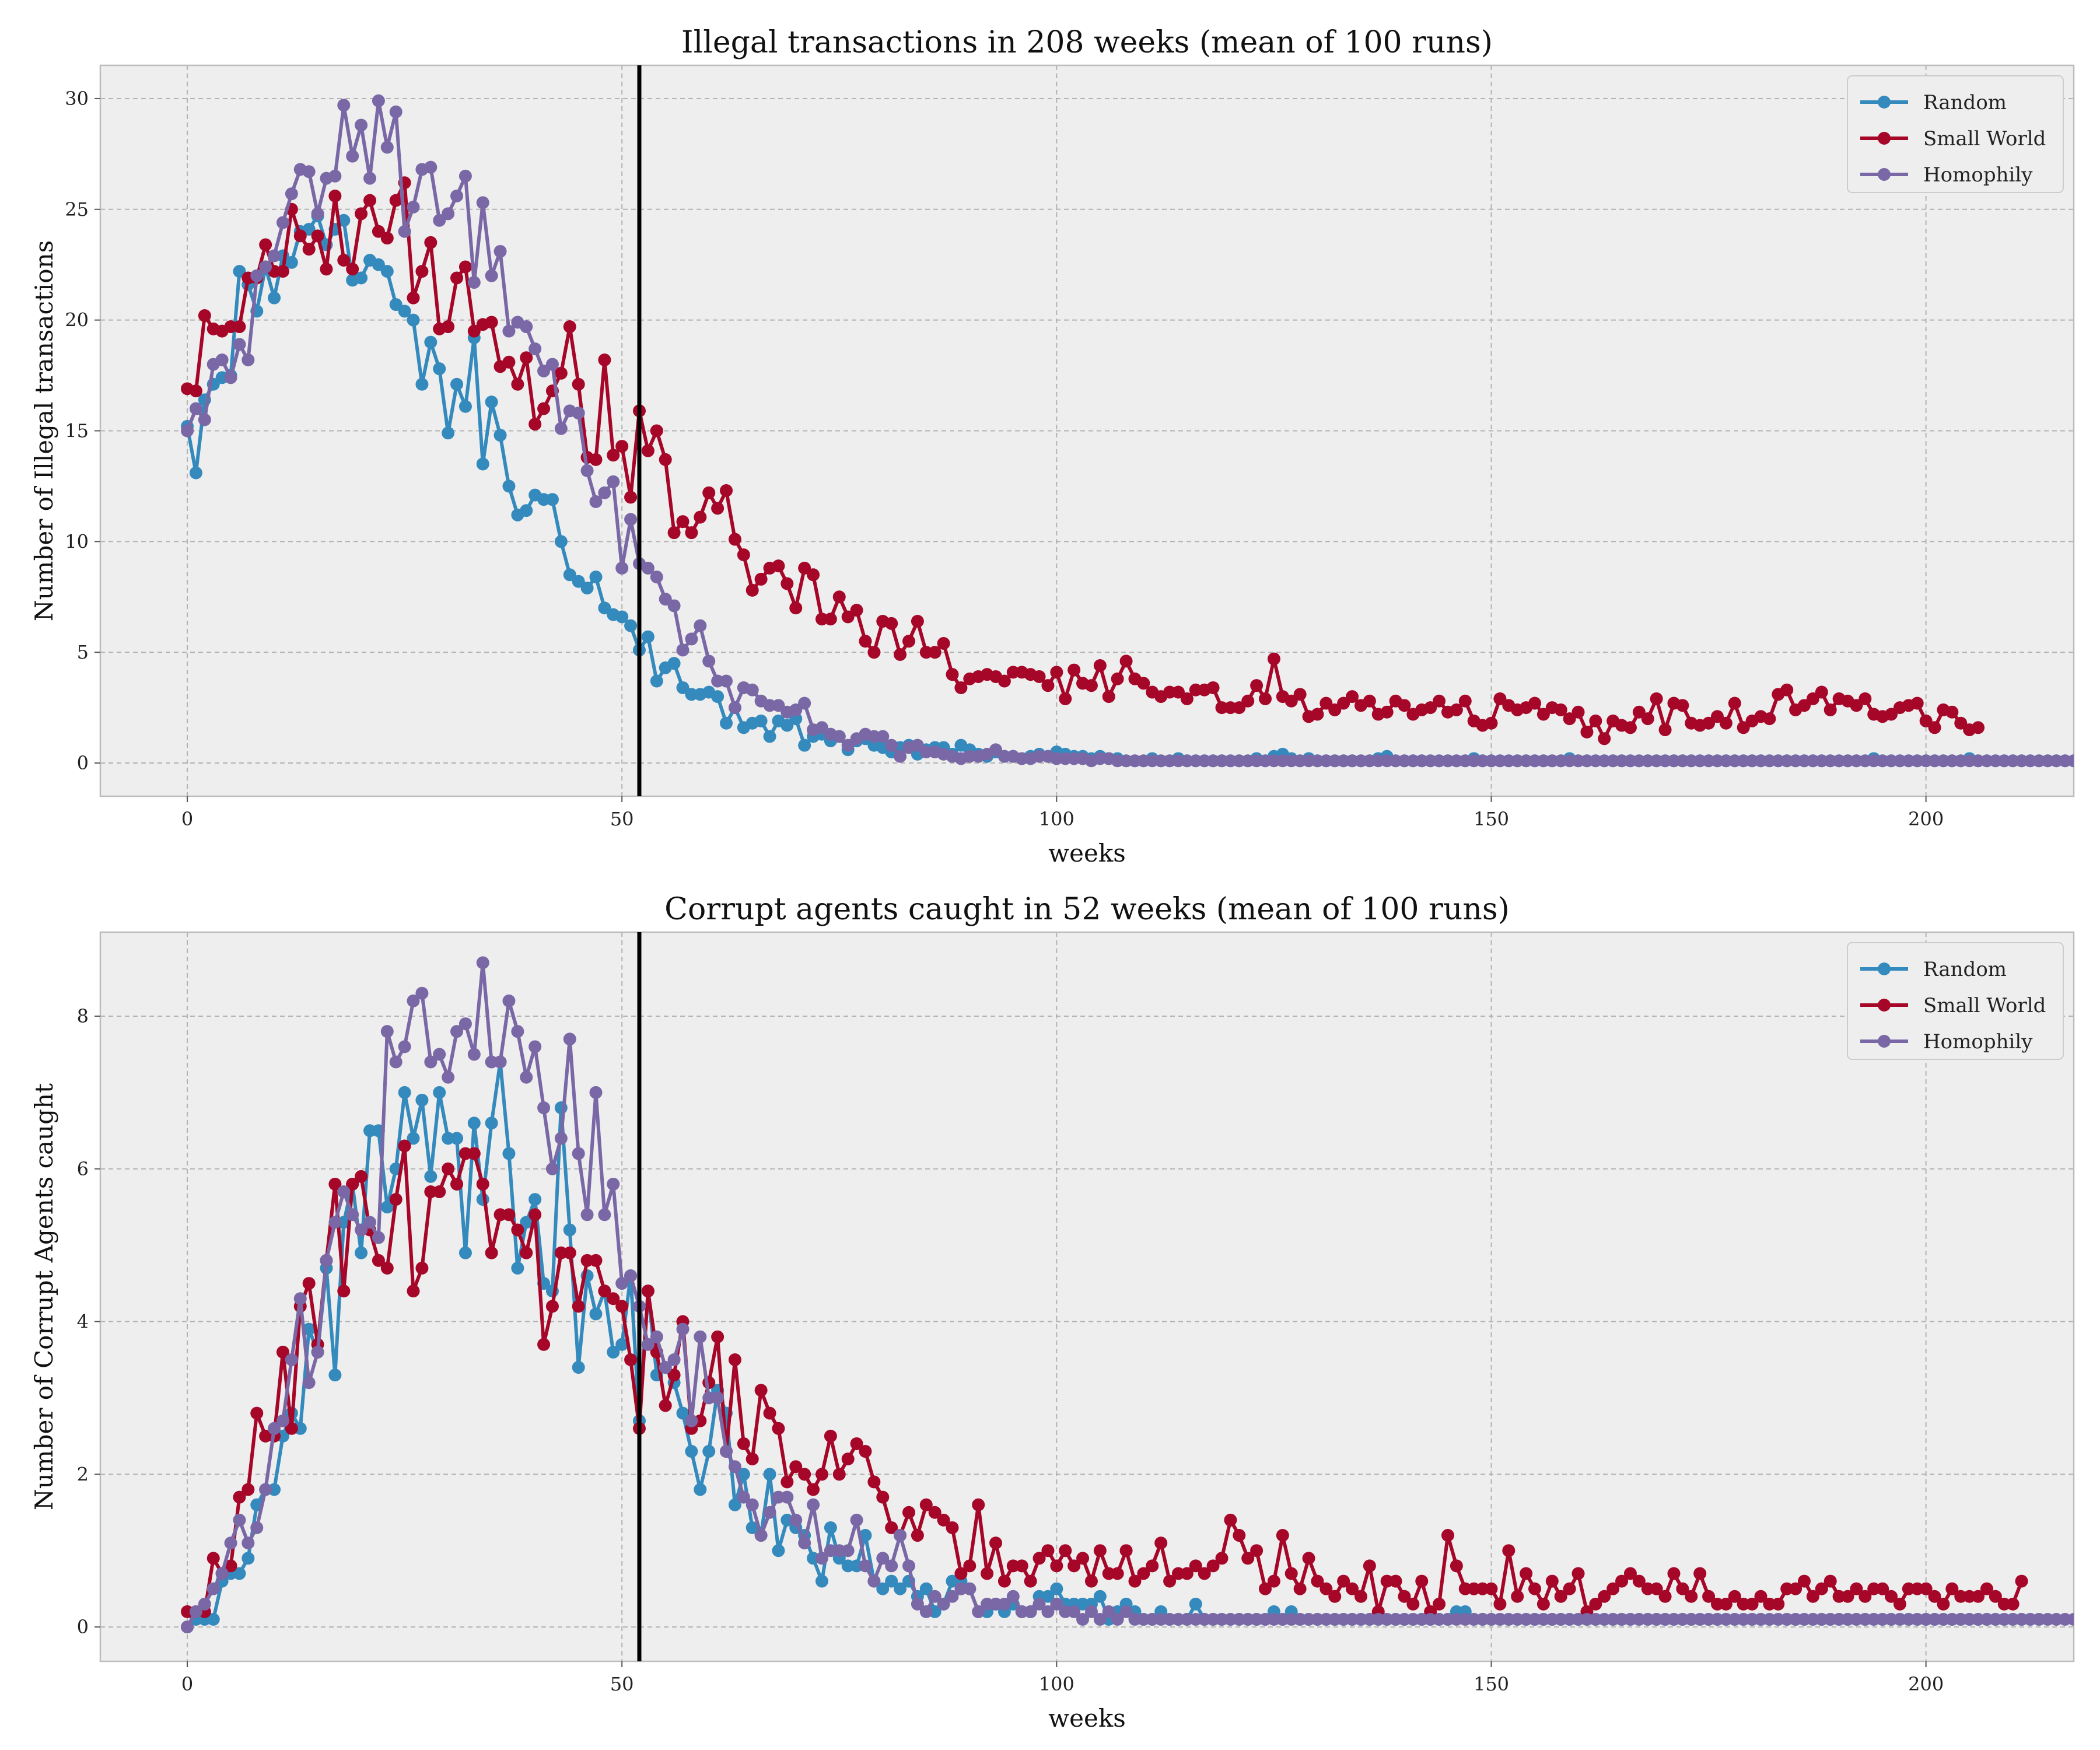 The width and height of the screenshot is (2100, 1750). Describe the element at coordinates (44, 1296) in the screenshot. I see `y-axis-label: Number of Corrupt Agents caught` at that location.